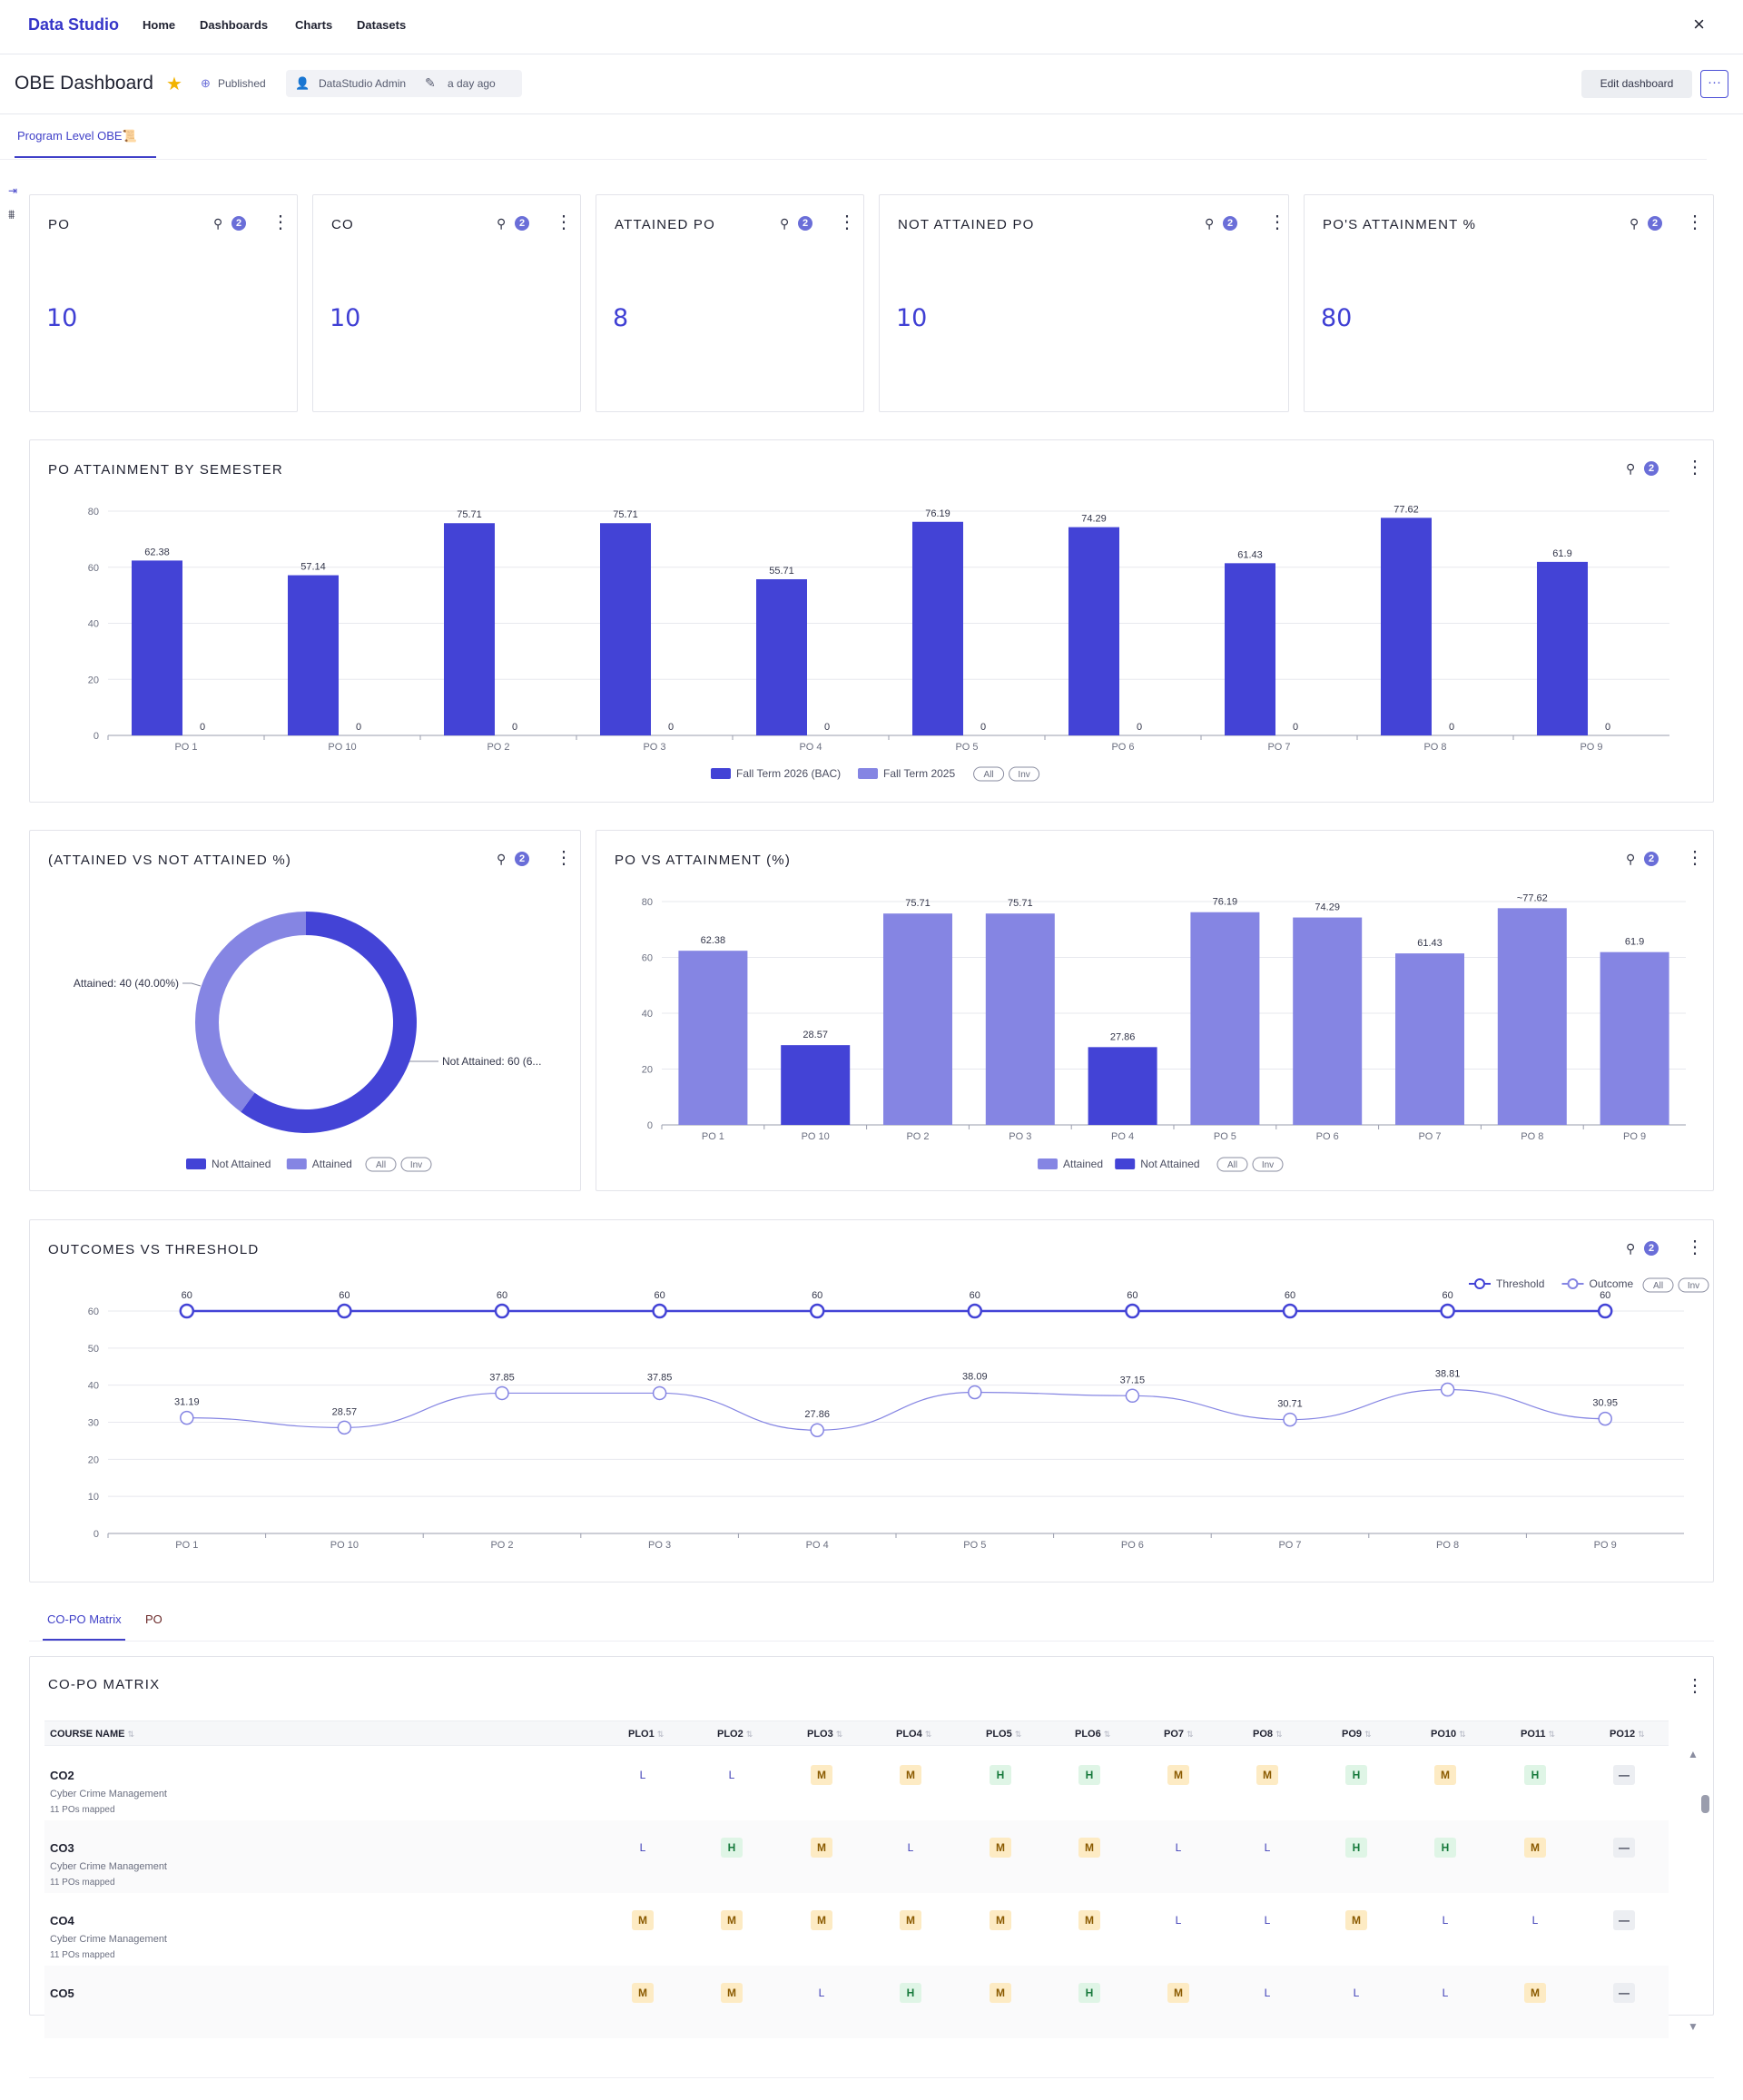 The width and height of the screenshot is (1743, 2100). Describe the element at coordinates (825, 1734) in the screenshot. I see `column-header-plo3: PLO3 ⇅` at that location.